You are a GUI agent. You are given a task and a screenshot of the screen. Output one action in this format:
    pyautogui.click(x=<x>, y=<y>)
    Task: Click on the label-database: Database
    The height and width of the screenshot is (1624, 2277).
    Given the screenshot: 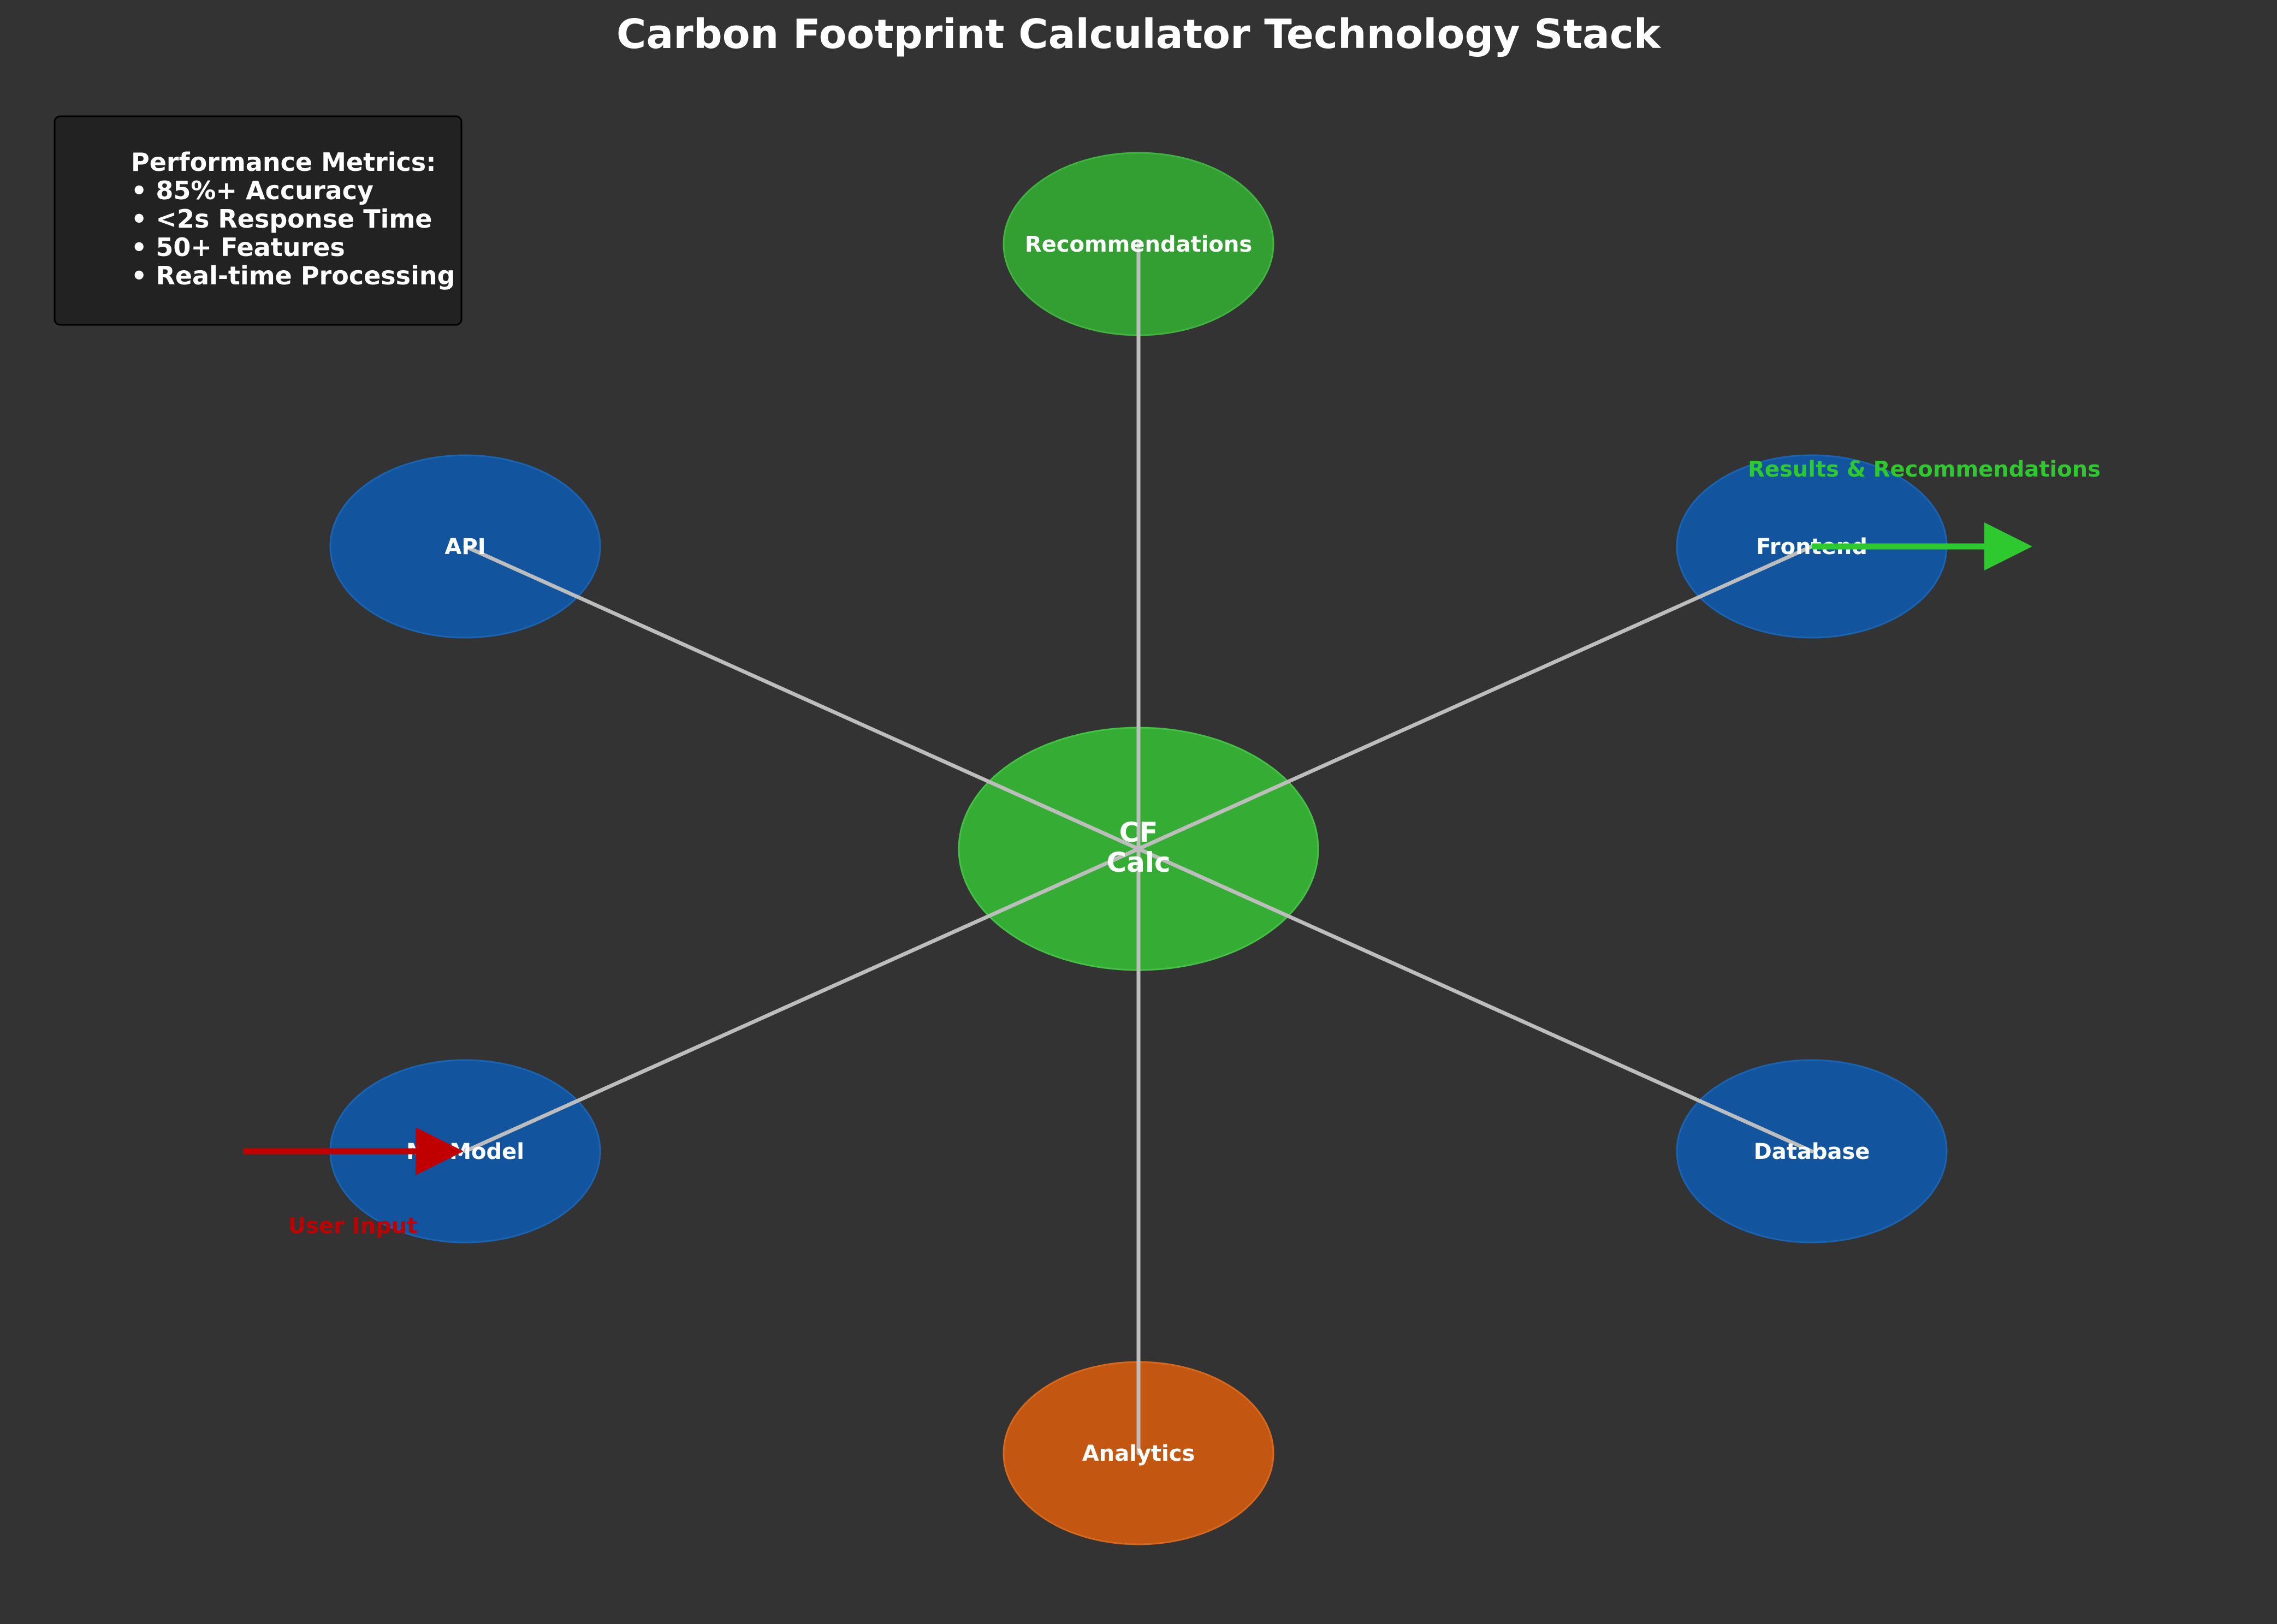 What is the action you would take?
    pyautogui.click(x=1812, y=1151)
    